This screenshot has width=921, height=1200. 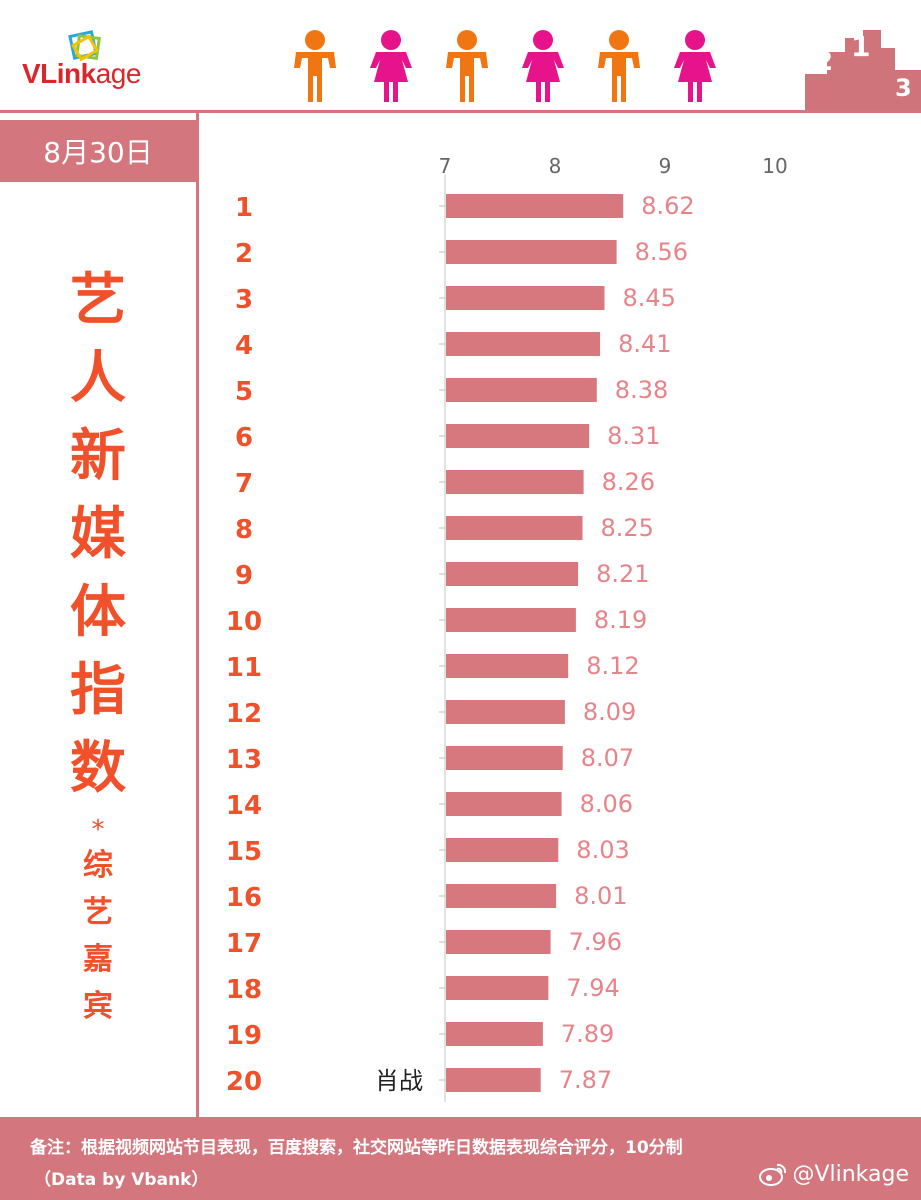 I want to click on title-char: 体, so click(x=98, y=612).